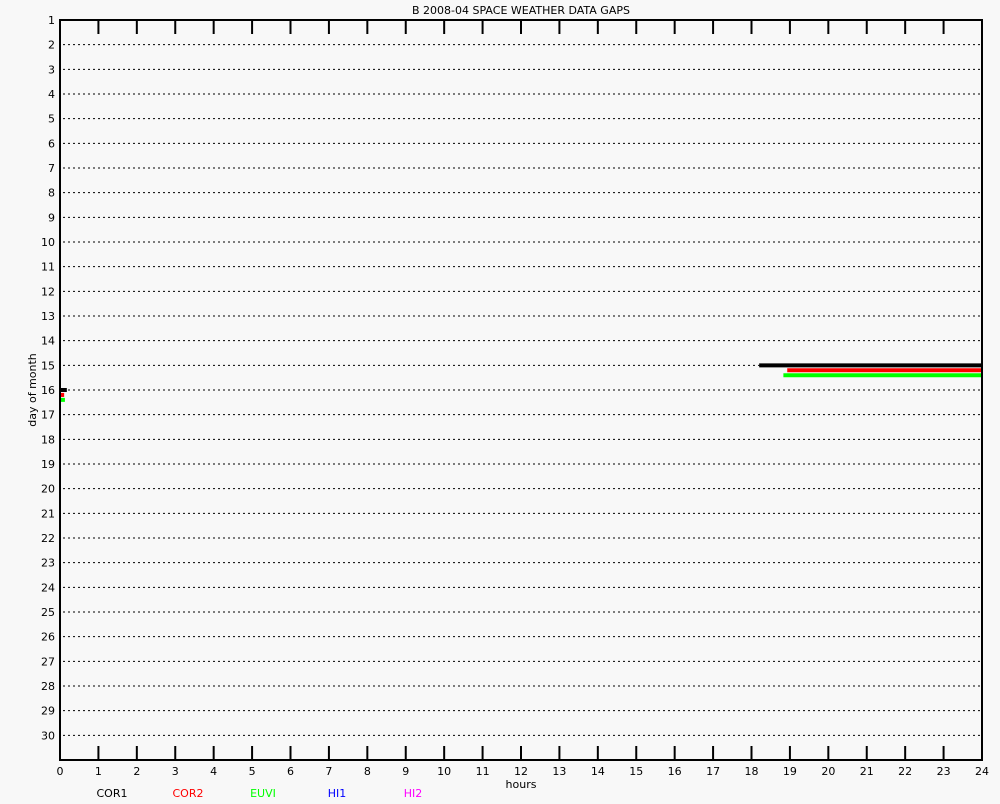  I want to click on x-tick-label: 16, so click(675, 771).